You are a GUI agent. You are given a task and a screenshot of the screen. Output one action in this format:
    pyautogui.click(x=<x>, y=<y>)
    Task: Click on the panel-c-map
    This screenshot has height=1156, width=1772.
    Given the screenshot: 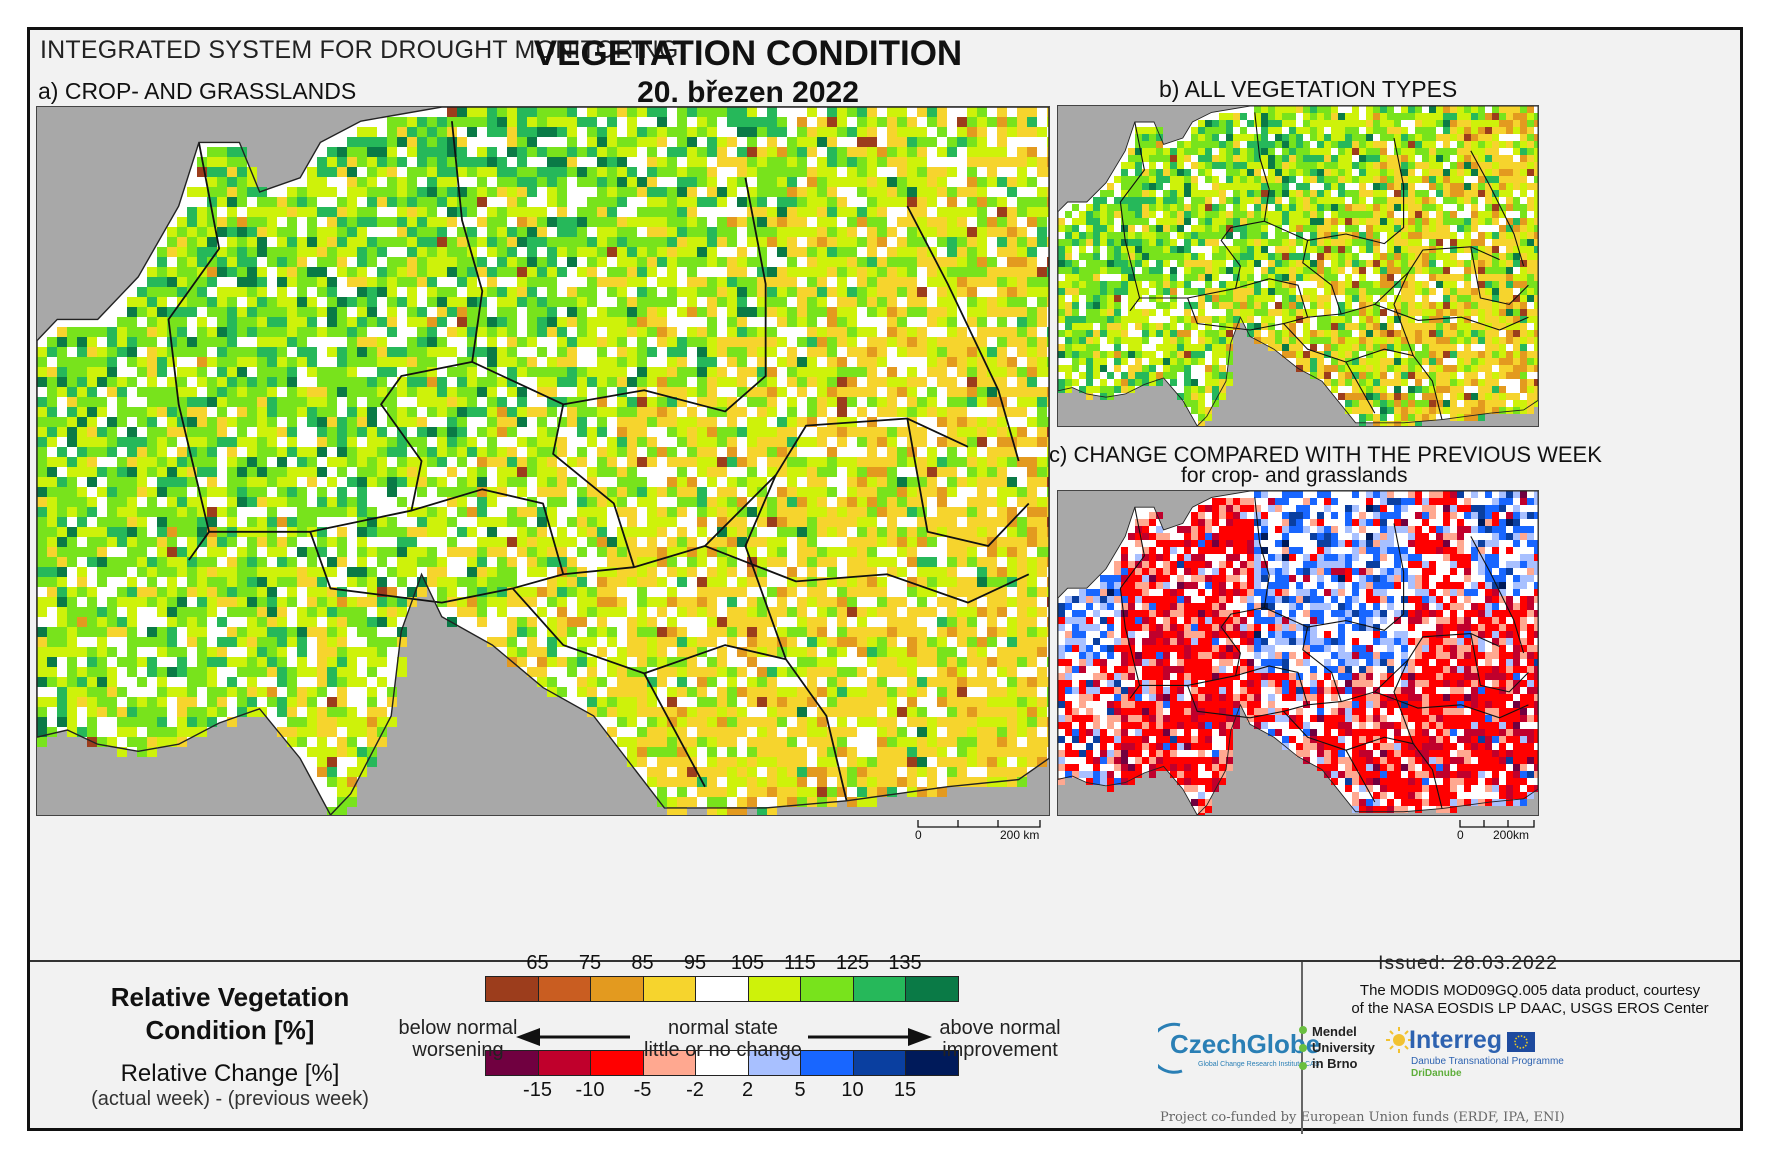 What is the action you would take?
    pyautogui.click(x=1298, y=653)
    